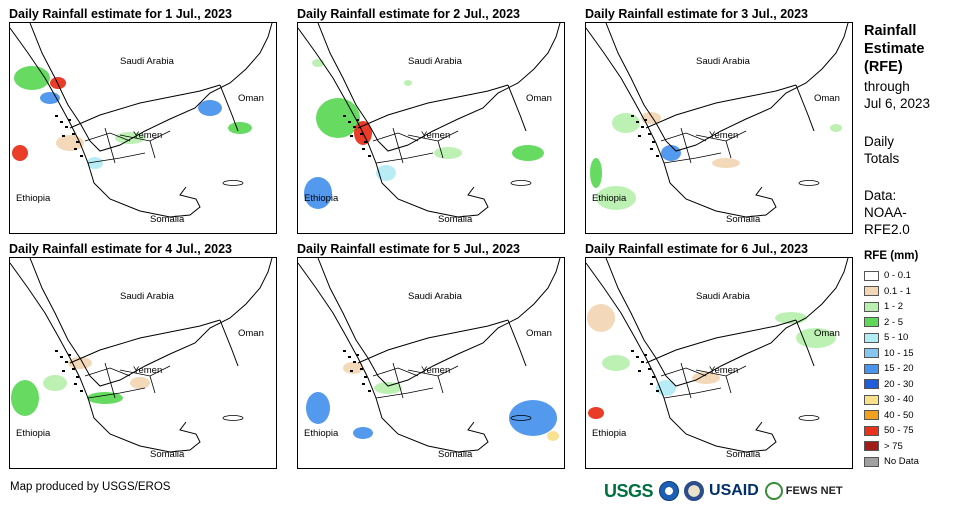  What do you see at coordinates (409, 249) in the screenshot?
I see `panel-title: Daily Rainfall estimate for 5 Jul., 2023` at bounding box center [409, 249].